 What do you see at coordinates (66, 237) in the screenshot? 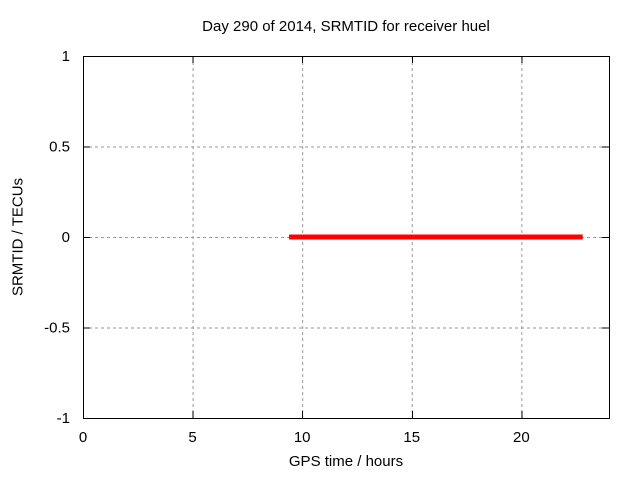
I see `y-tick-label: 0` at bounding box center [66, 237].